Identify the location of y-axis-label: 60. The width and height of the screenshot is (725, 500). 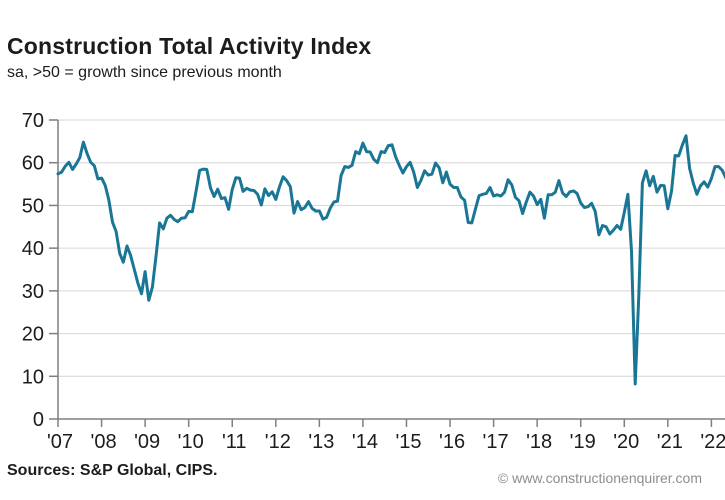
(33, 164).